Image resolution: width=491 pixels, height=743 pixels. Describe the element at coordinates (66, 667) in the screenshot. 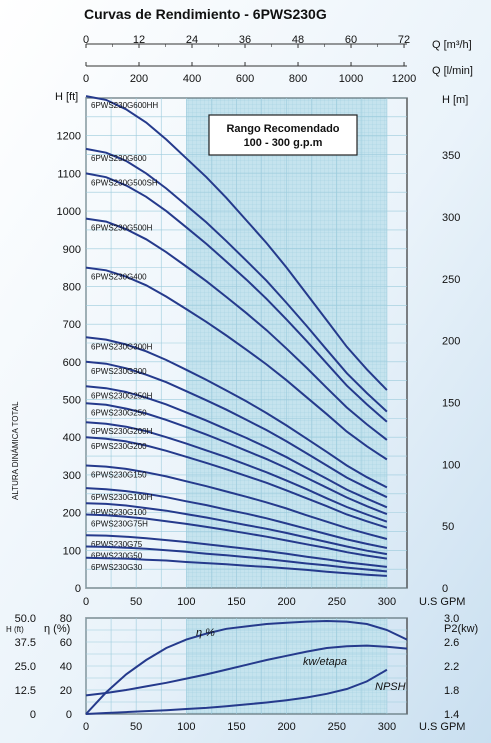

I see `eta-tick-label: 40` at that location.